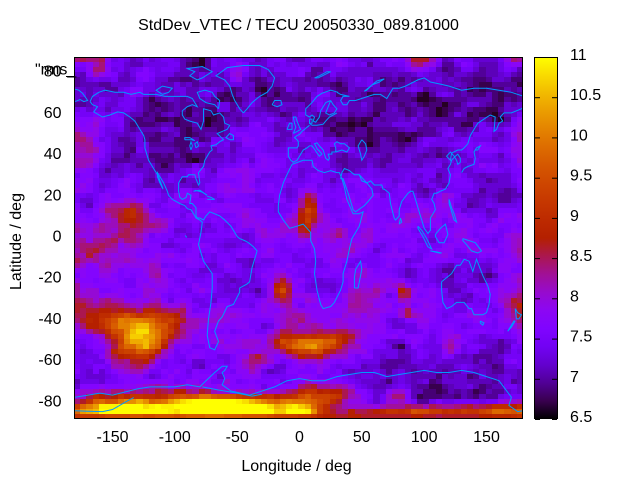 This screenshot has width=640, height=480. I want to click on svg-text: 7, so click(574, 377).